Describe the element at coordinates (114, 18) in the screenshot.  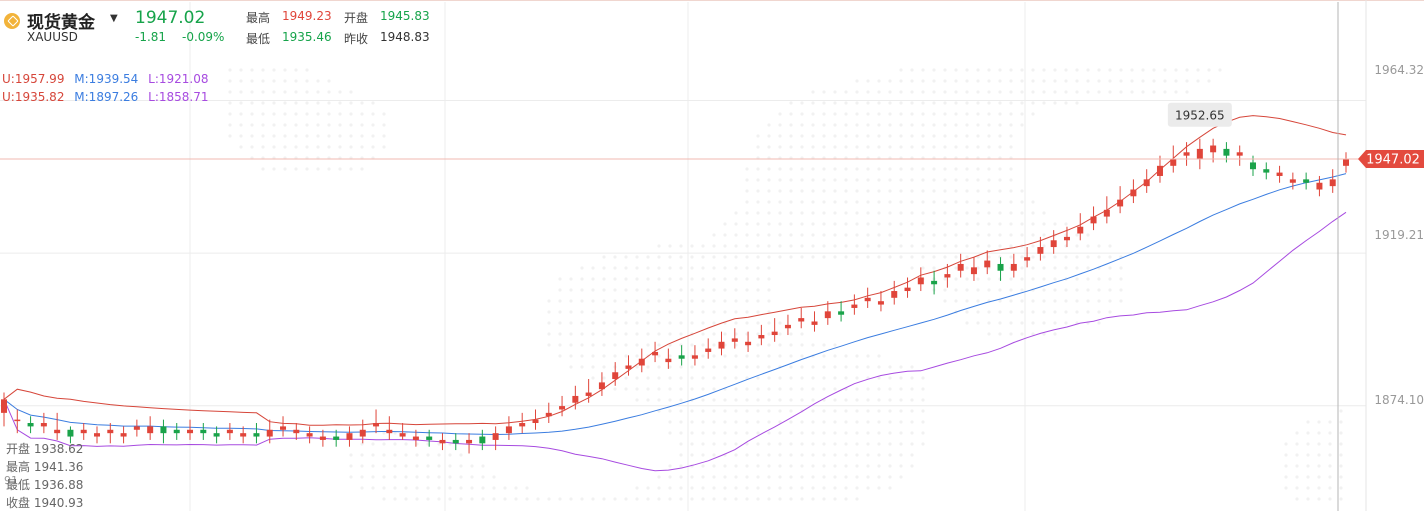
I see `chevron-down-icon: ▼` at that location.